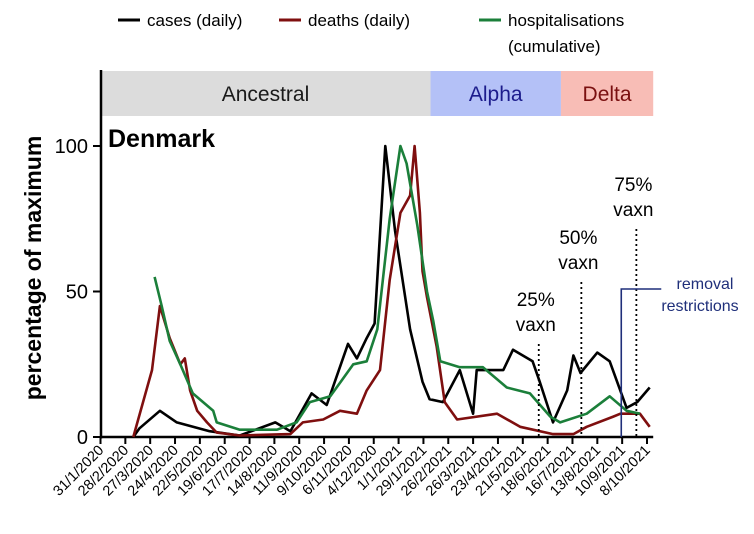 The height and width of the screenshot is (534, 754). I want to click on y-axis-label: percentage of maximum, so click(33, 268).